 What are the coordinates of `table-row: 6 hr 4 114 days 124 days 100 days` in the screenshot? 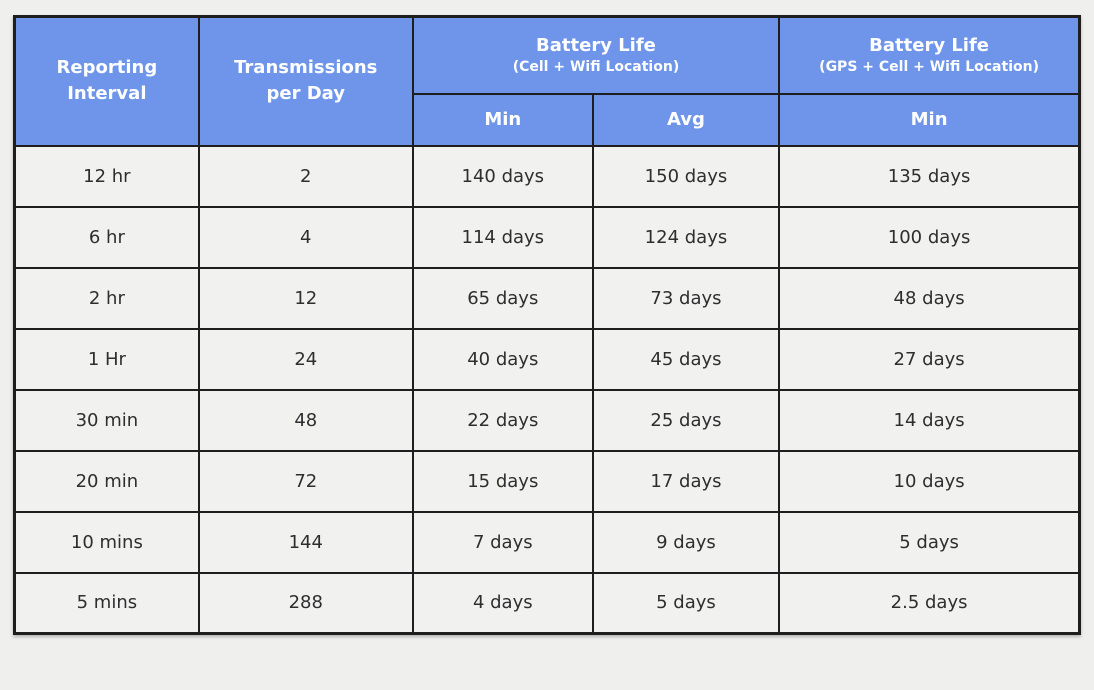 It's located at (547, 237).